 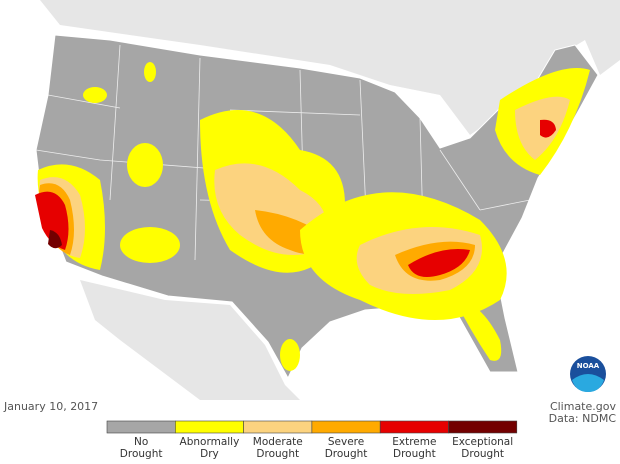 What do you see at coordinates (583, 406) in the screenshot?
I see `credit: Climate.gov` at bounding box center [583, 406].